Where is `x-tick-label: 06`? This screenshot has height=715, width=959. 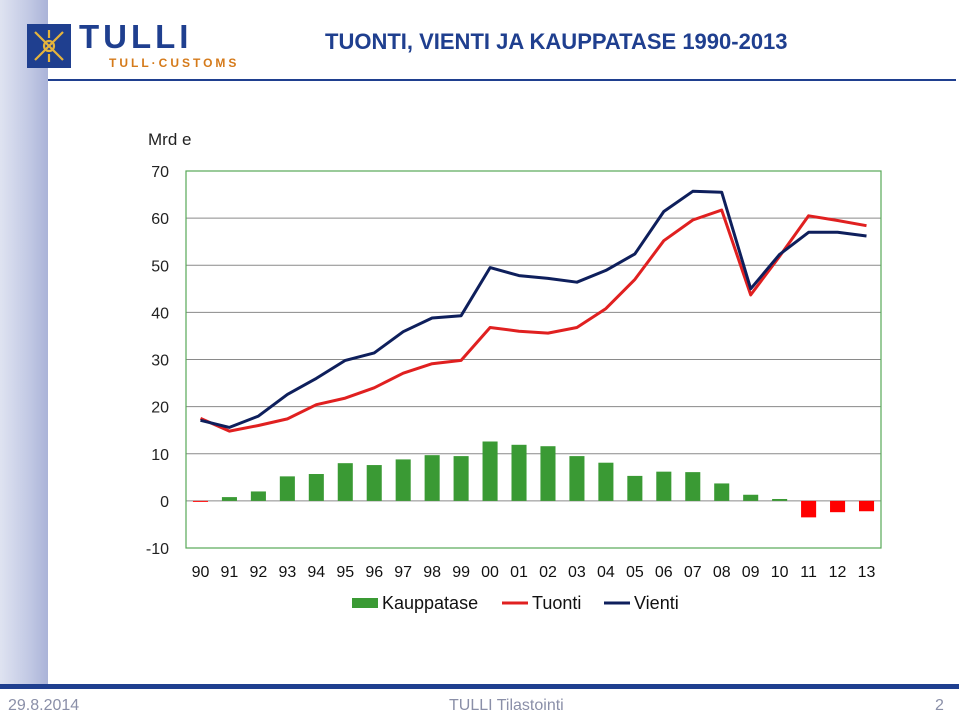
x-tick-label: 06 is located at coordinates (664, 572).